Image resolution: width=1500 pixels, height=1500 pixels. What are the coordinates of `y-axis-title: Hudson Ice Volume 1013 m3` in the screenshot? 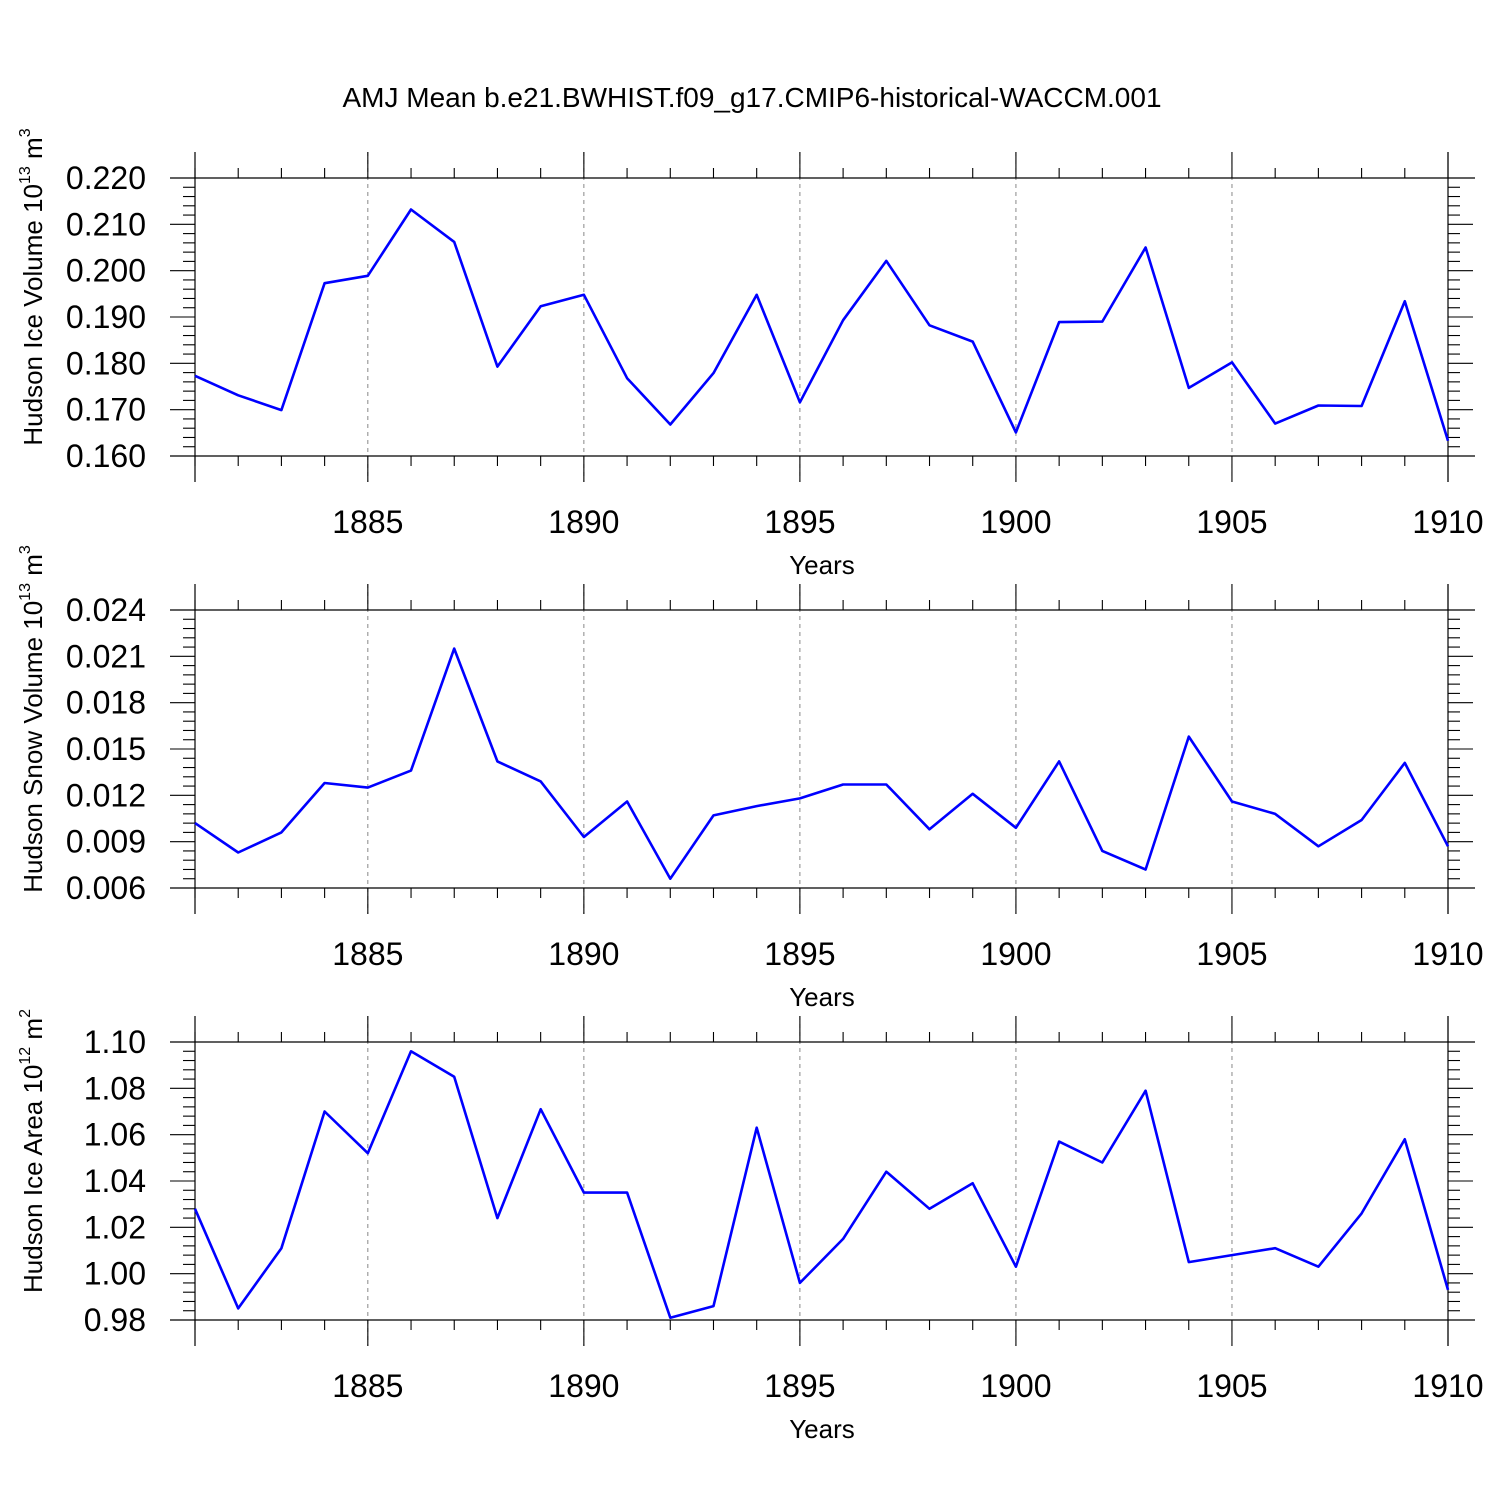 It's located at (32, 286).